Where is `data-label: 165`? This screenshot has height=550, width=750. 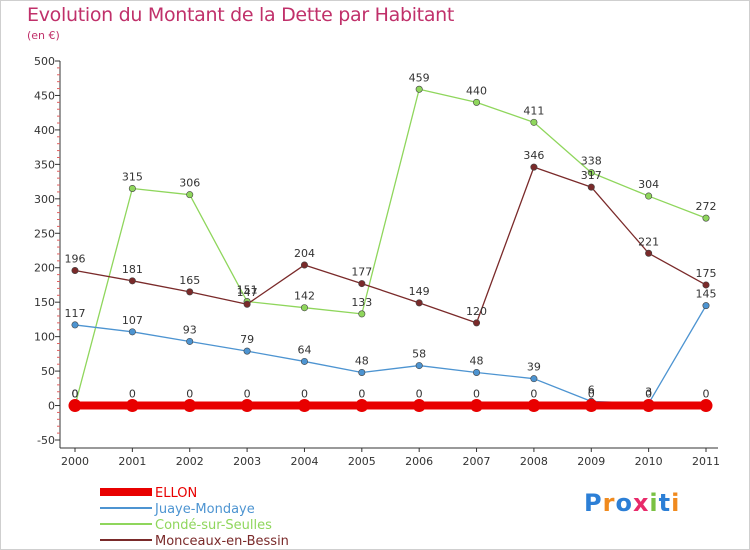 data-label: 165 is located at coordinates (189, 280).